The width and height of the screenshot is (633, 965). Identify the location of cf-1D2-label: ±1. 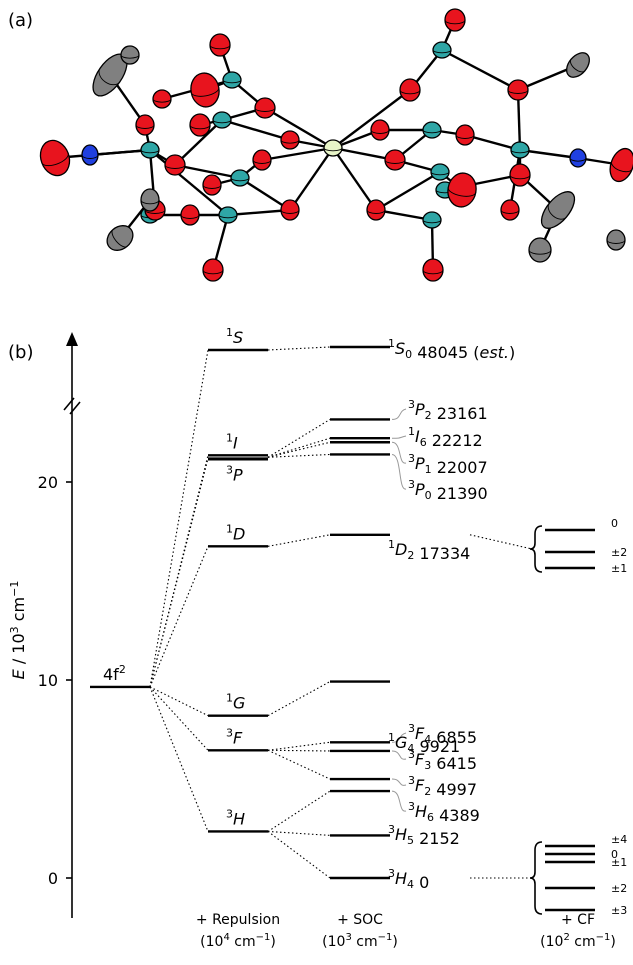
(619, 568).